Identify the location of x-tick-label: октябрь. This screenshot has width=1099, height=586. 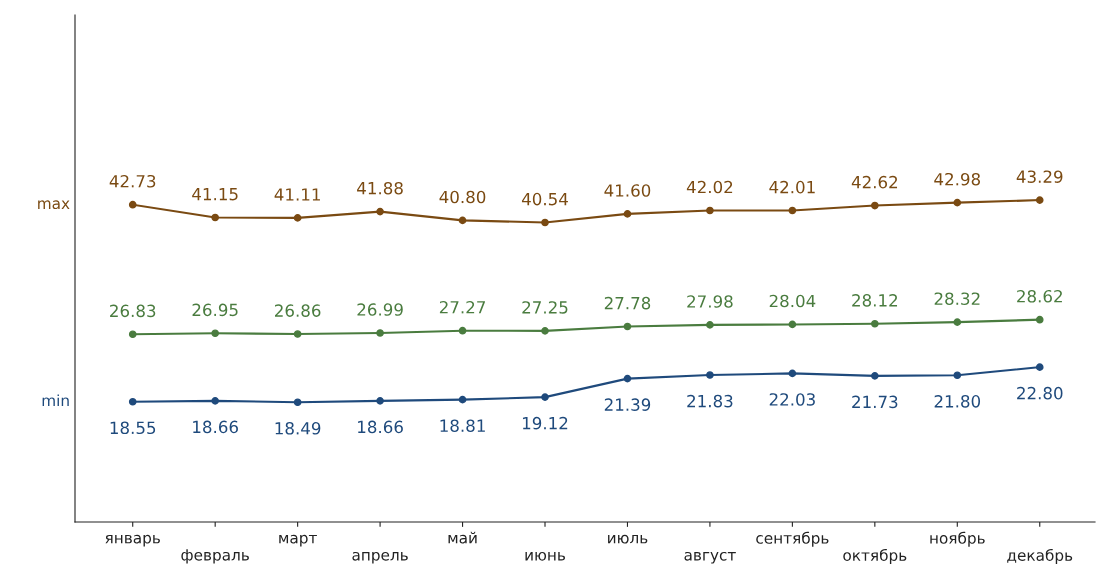
(875, 556).